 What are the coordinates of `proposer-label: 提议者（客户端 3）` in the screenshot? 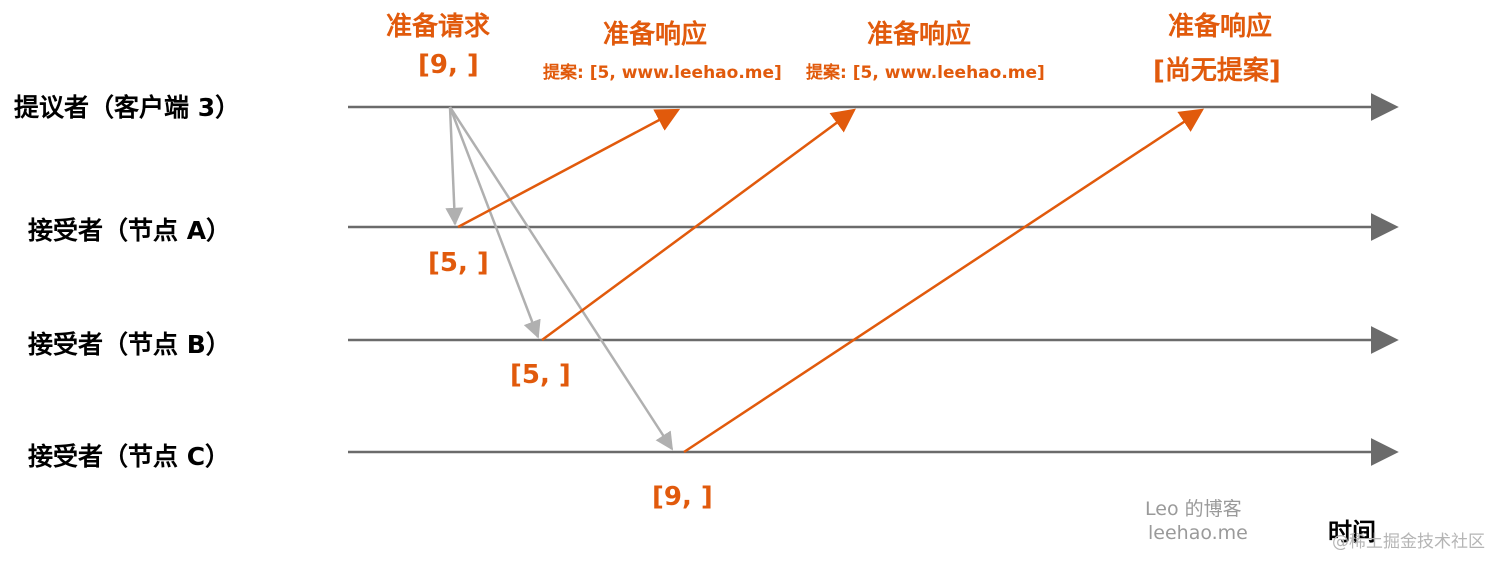 It's located at (127, 107).